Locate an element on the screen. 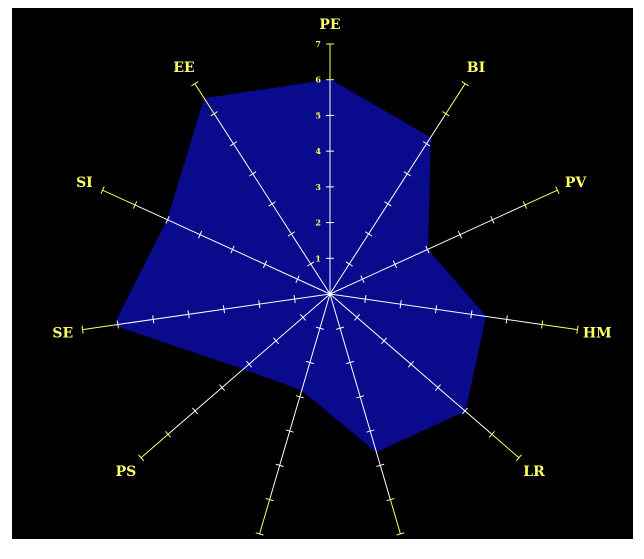 The width and height of the screenshot is (644, 559). axis-label-bi: BI is located at coordinates (476, 68).